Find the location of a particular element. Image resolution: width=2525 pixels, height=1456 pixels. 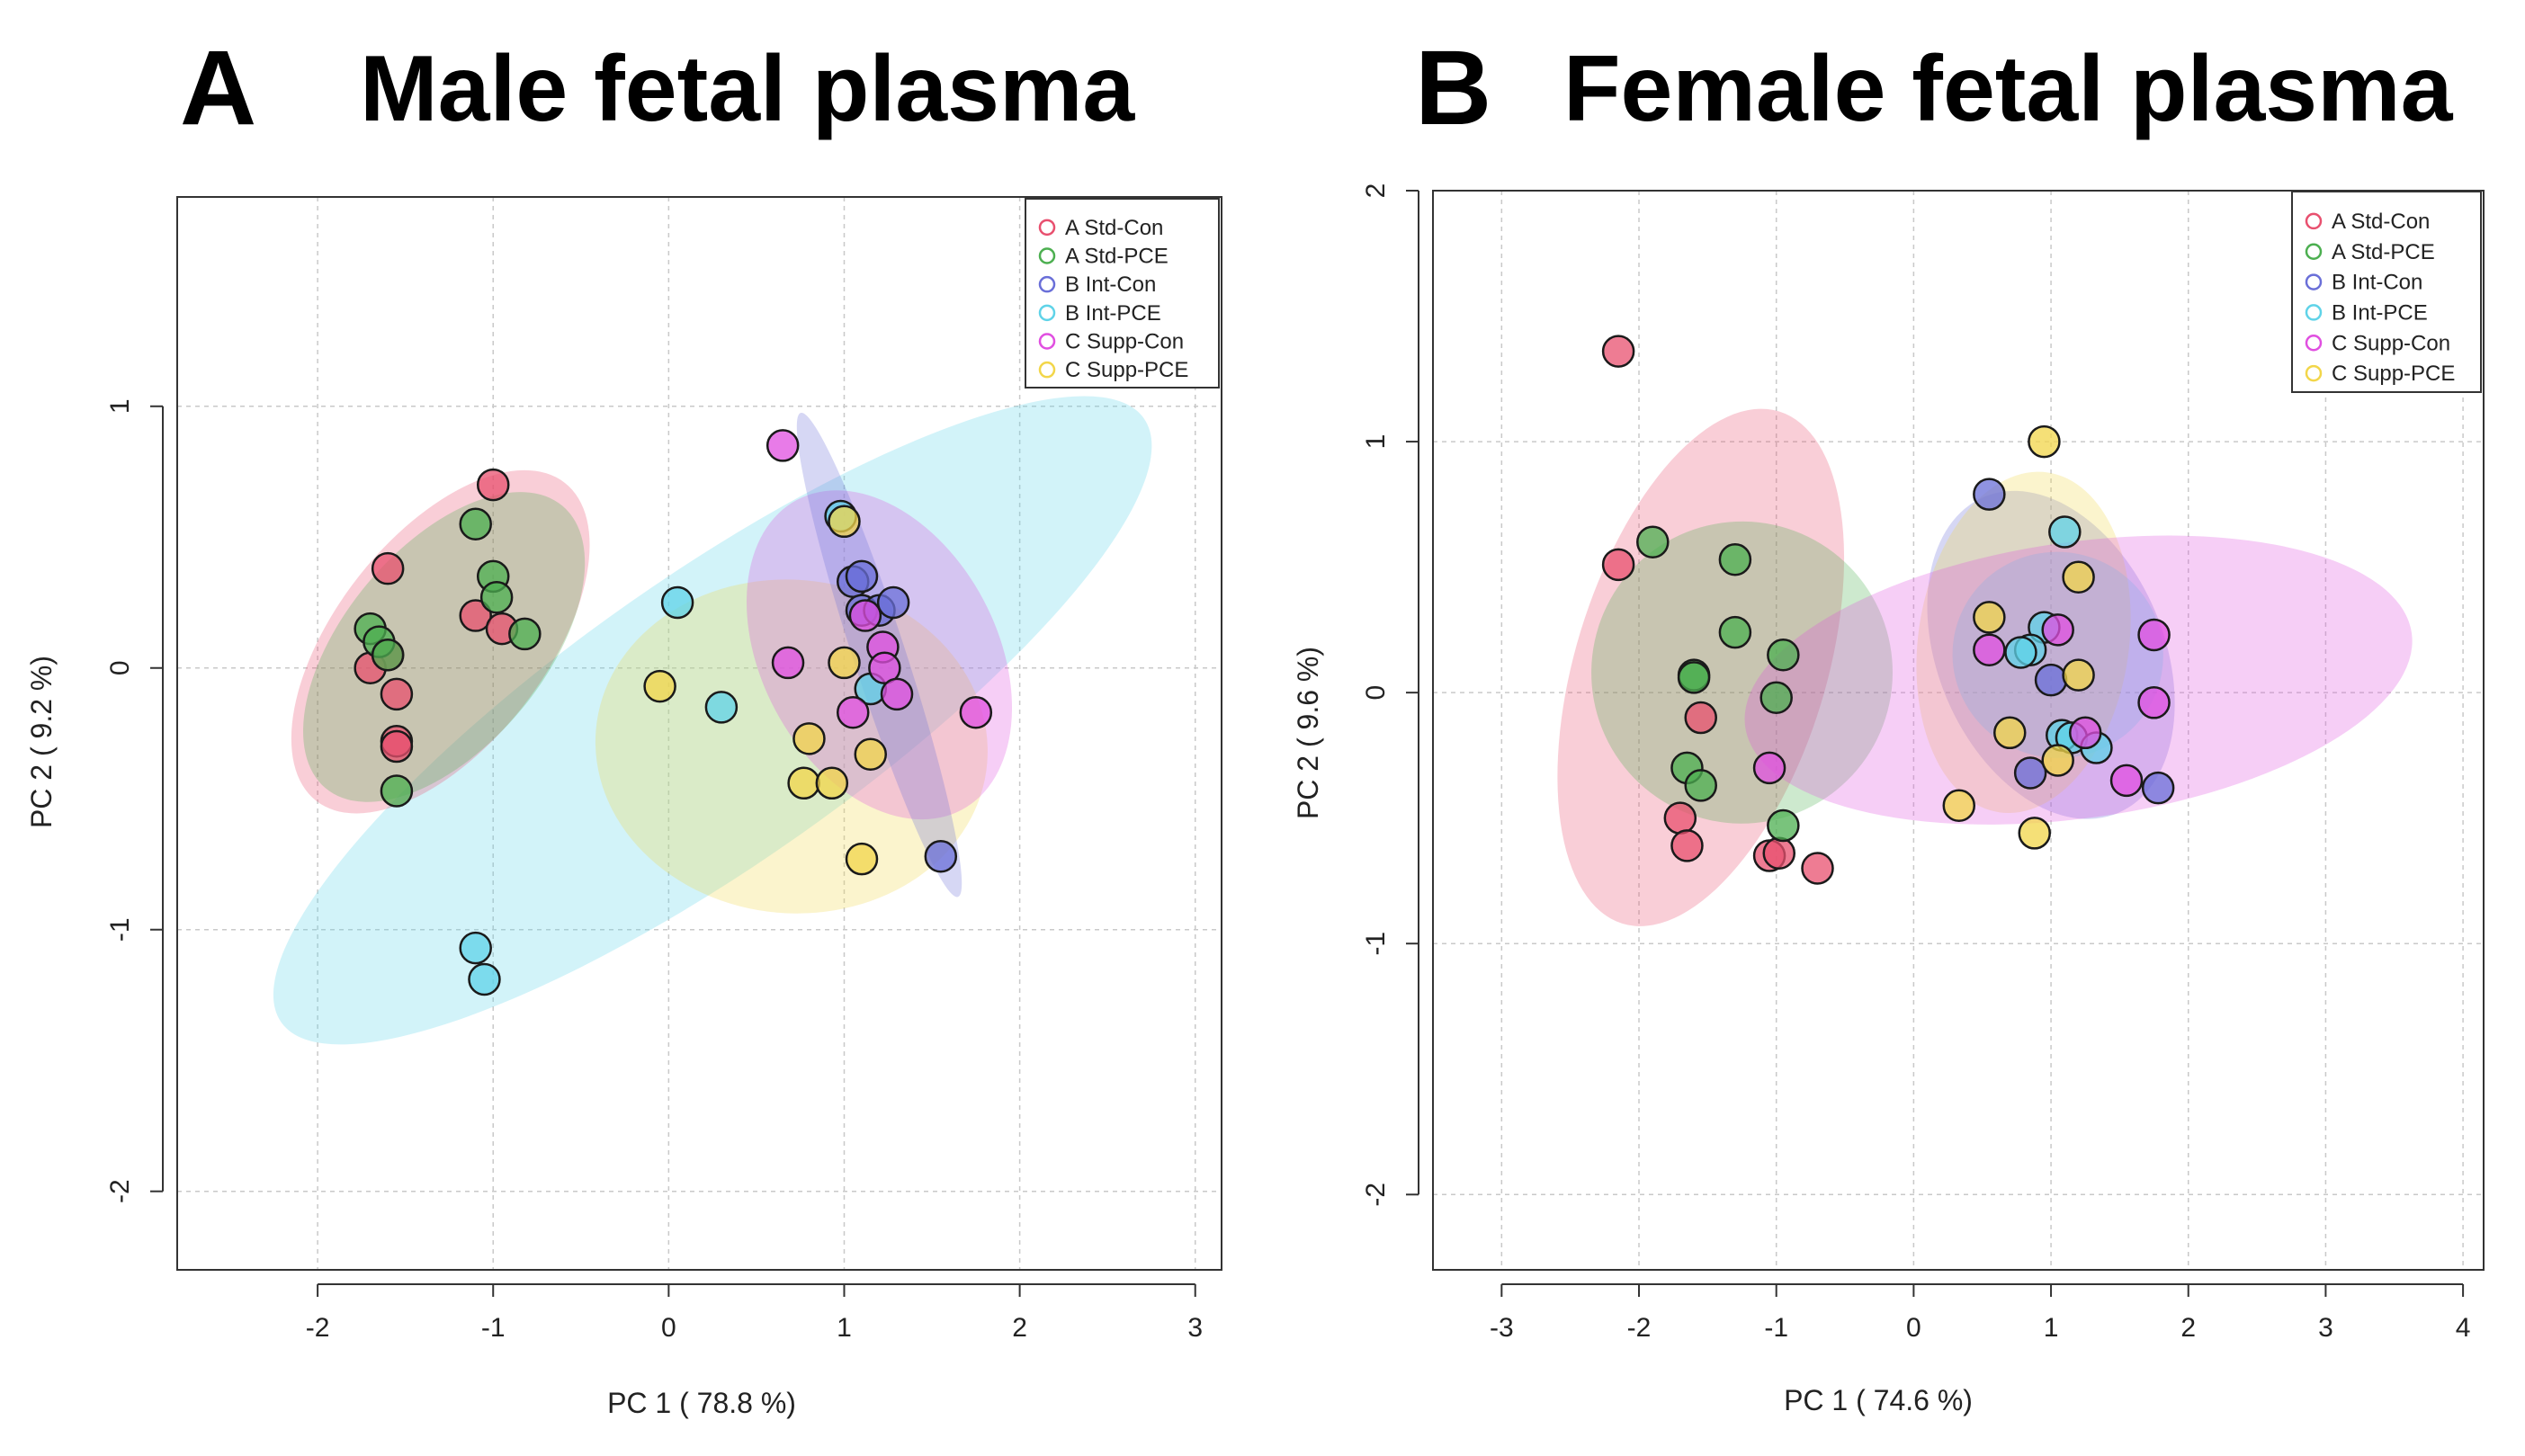

x-axis: -2 -1 0 1 2 3 is located at coordinates (754, 1313).